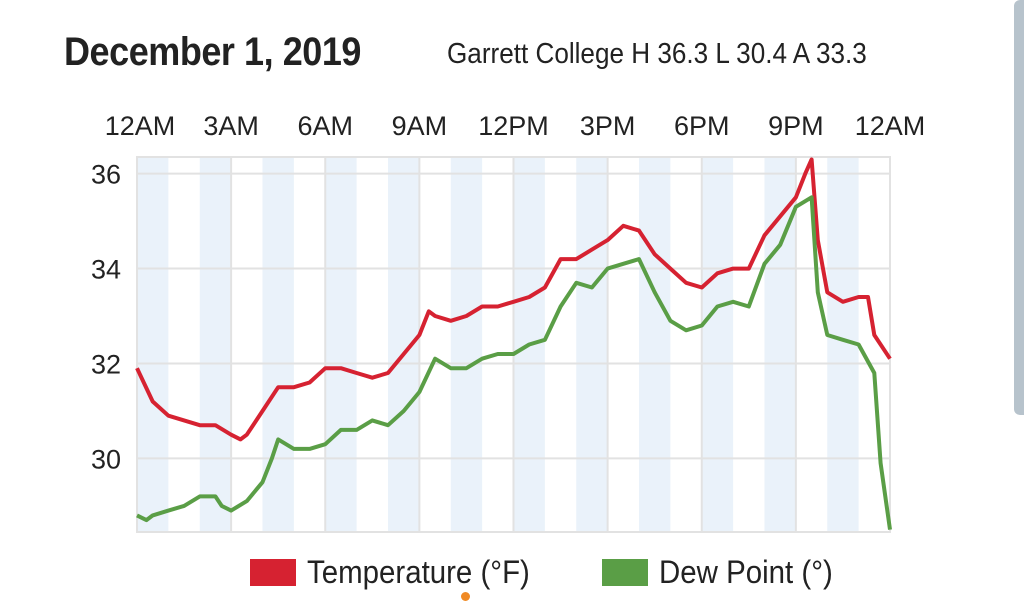 The width and height of the screenshot is (1024, 601). What do you see at coordinates (231, 126) in the screenshot?
I see `x-tick-label: 3AM` at bounding box center [231, 126].